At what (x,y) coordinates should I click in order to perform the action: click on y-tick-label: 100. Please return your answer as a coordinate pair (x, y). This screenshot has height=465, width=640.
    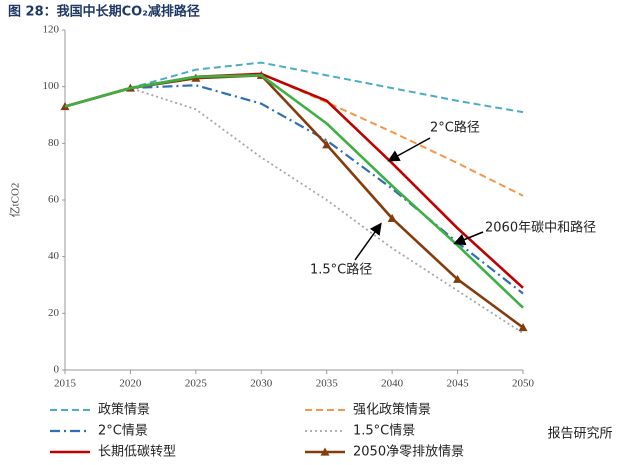
    Looking at the image, I should click on (51, 86).